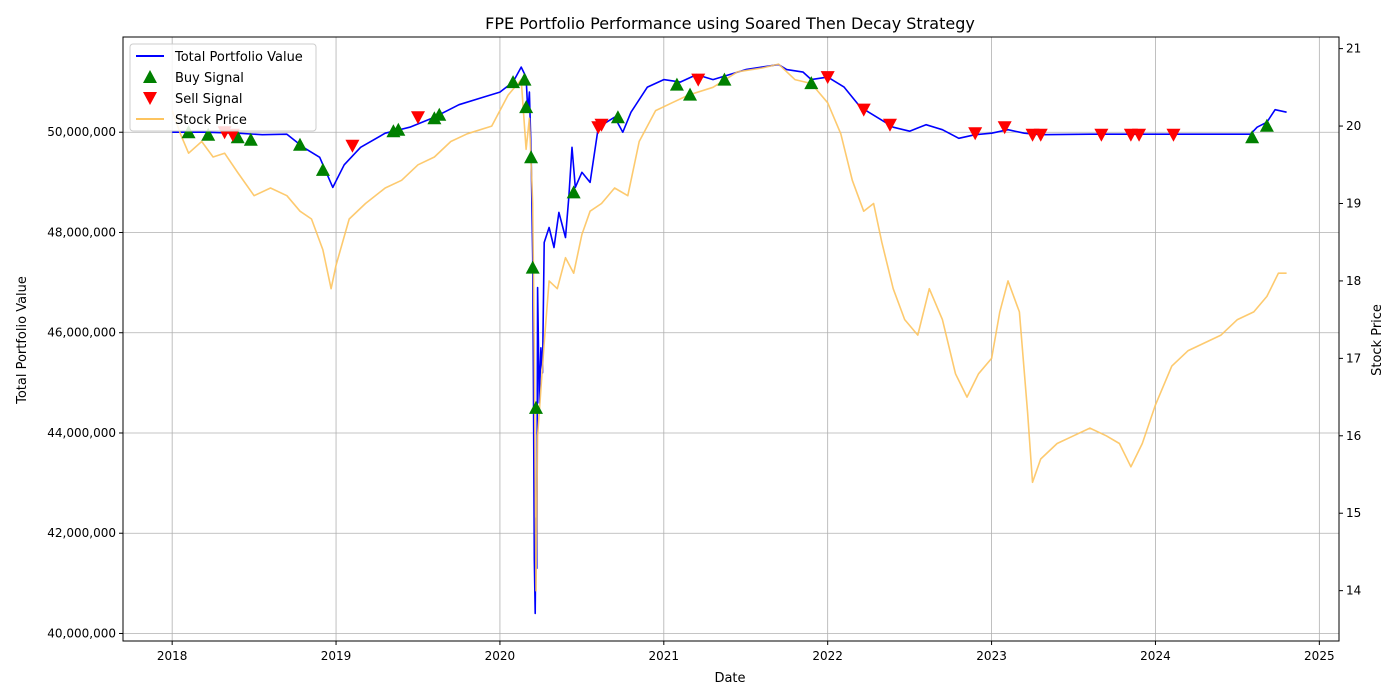  What do you see at coordinates (336, 656) in the screenshot?
I see `x-tick-label: 2019` at bounding box center [336, 656].